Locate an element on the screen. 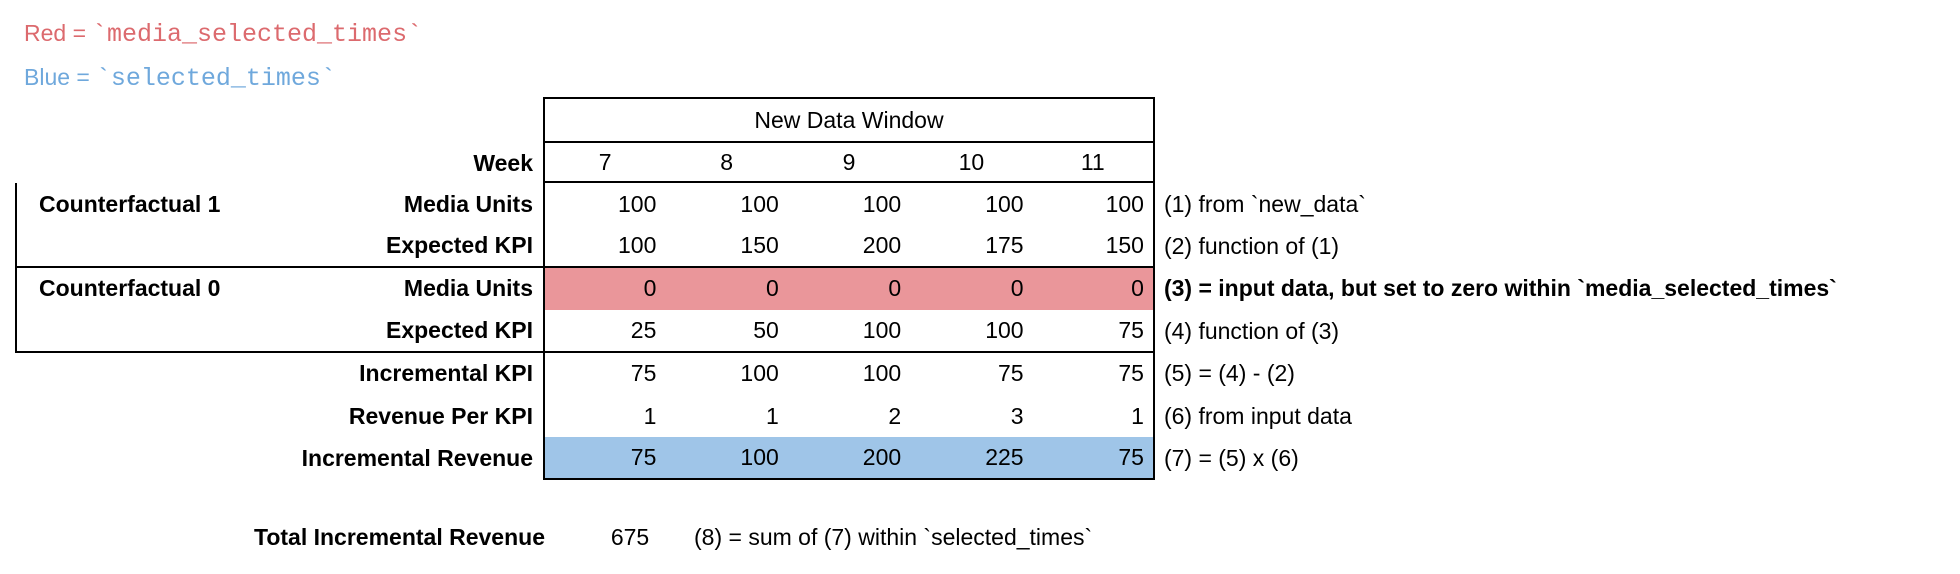 The width and height of the screenshot is (1960, 574). data-cell-highlight-blue: 100 is located at coordinates (726, 458).